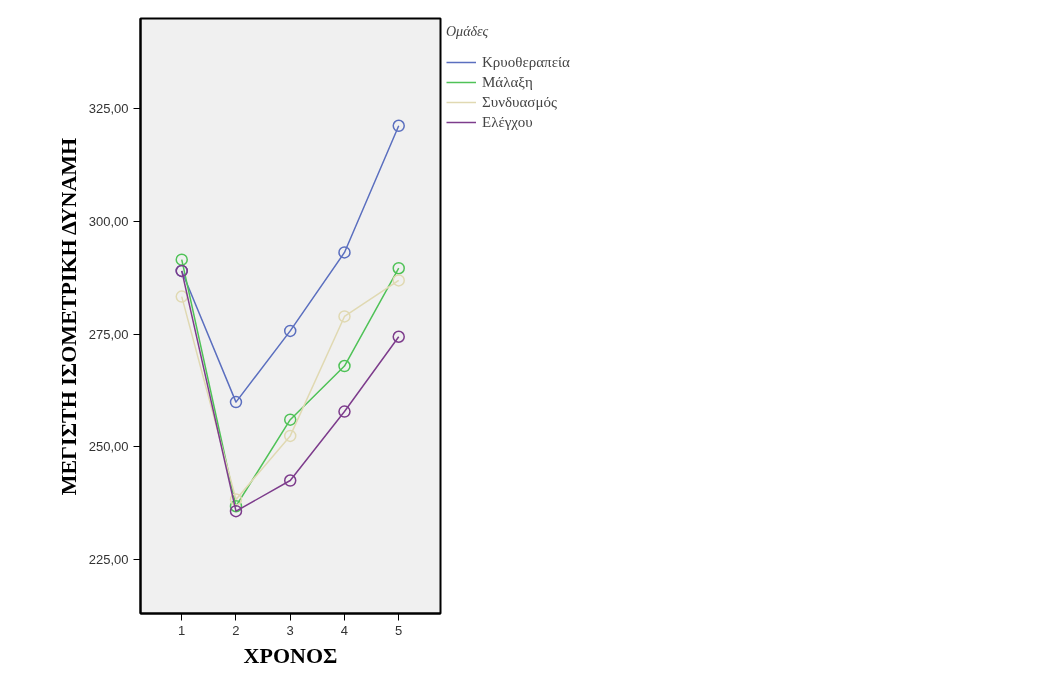  I want to click on y-tick-label: 250,00, so click(108, 447).